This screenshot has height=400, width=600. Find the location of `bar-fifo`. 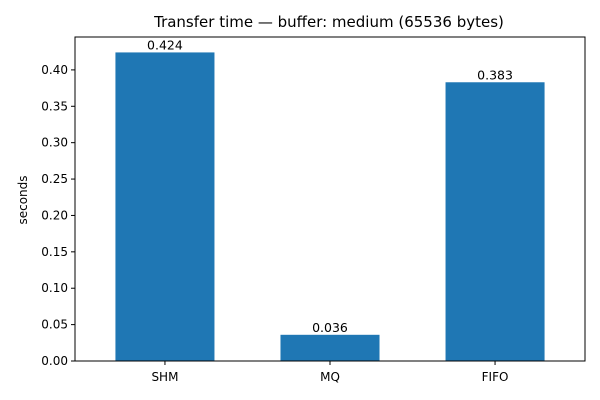

bar-fifo is located at coordinates (495, 221).